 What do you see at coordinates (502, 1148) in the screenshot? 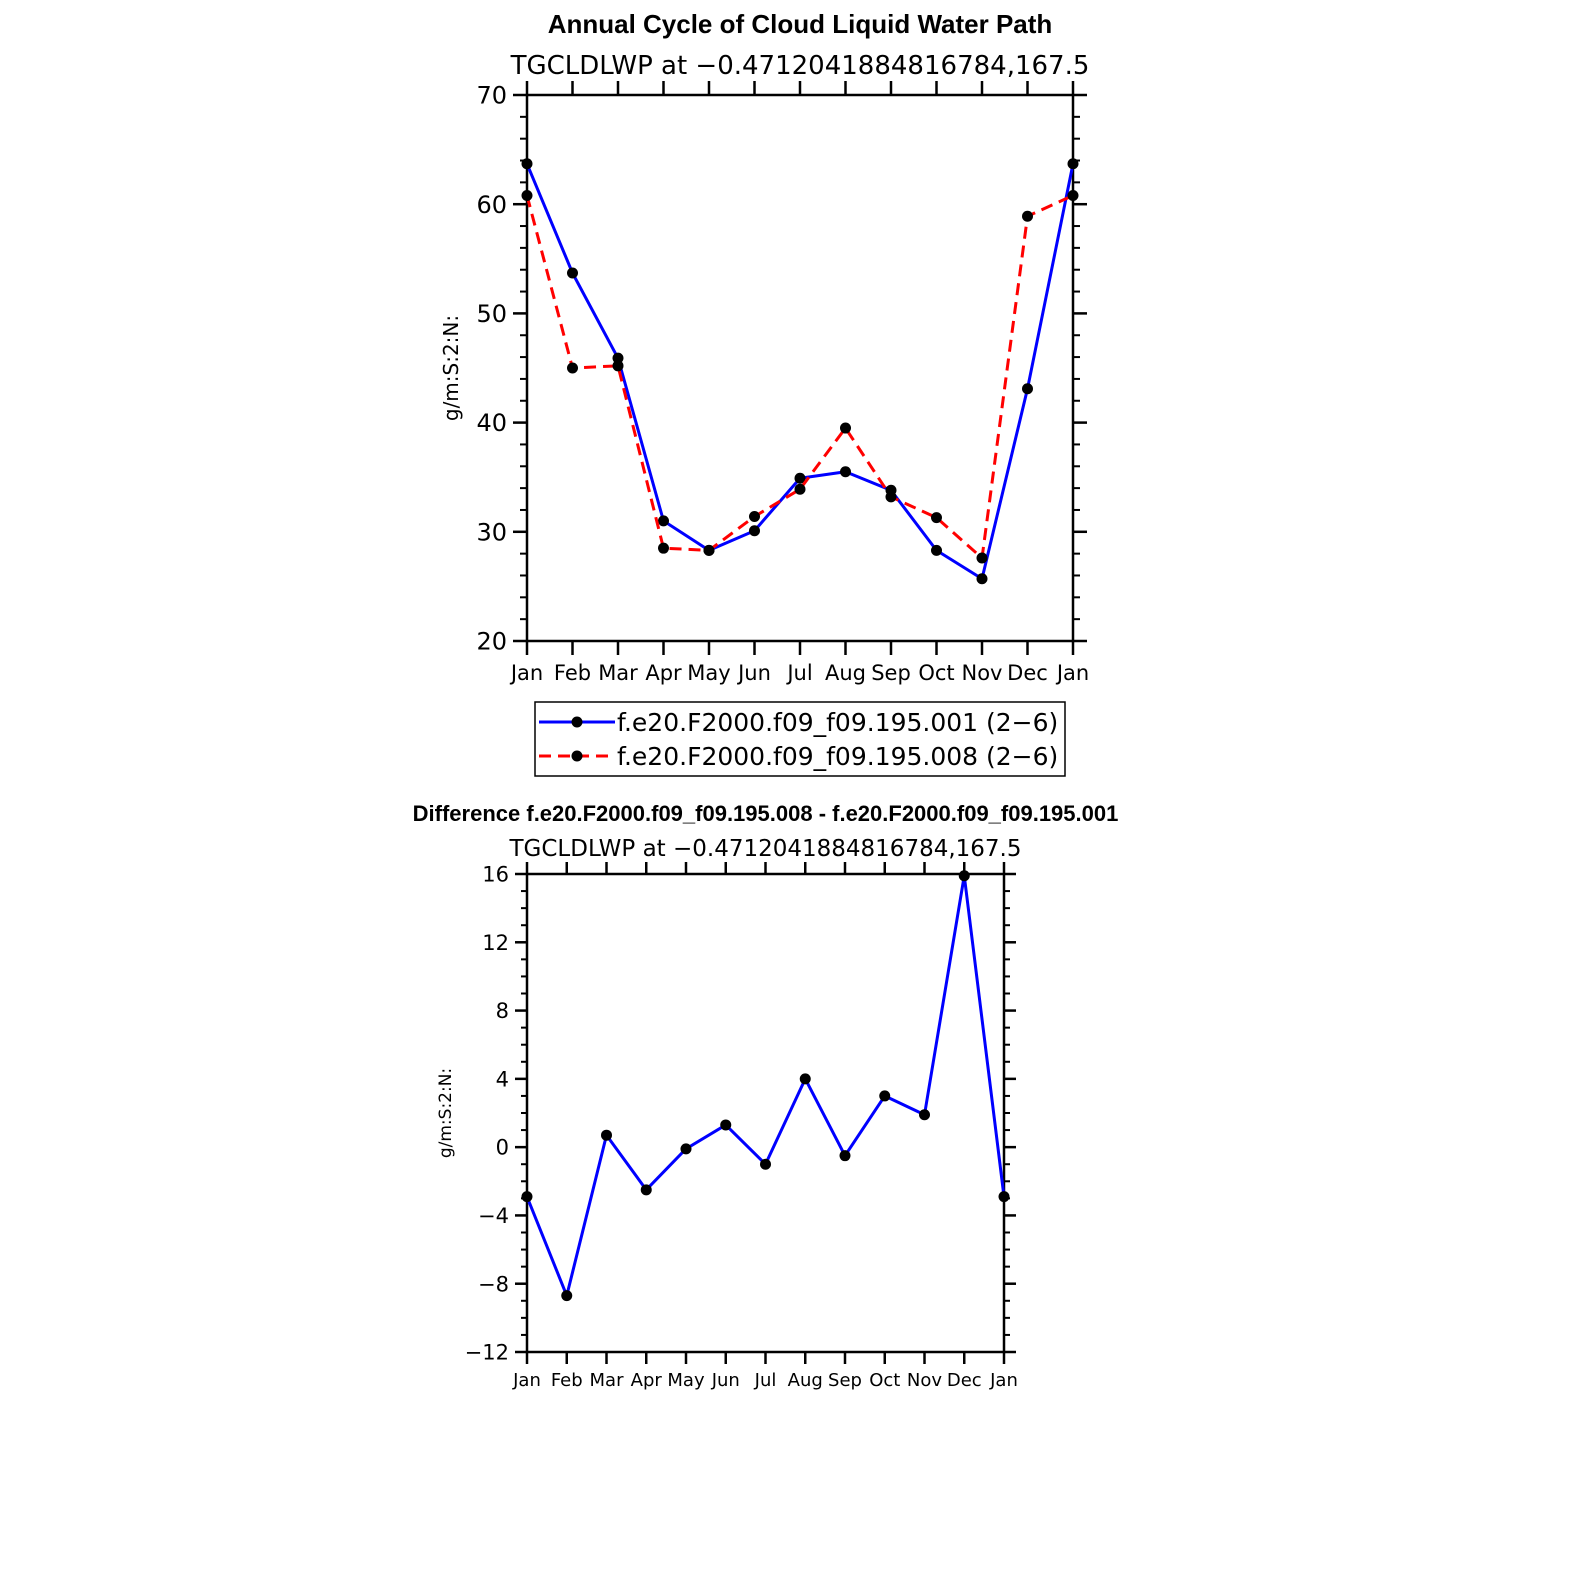
I see `y-tick-label: 0` at bounding box center [502, 1148].